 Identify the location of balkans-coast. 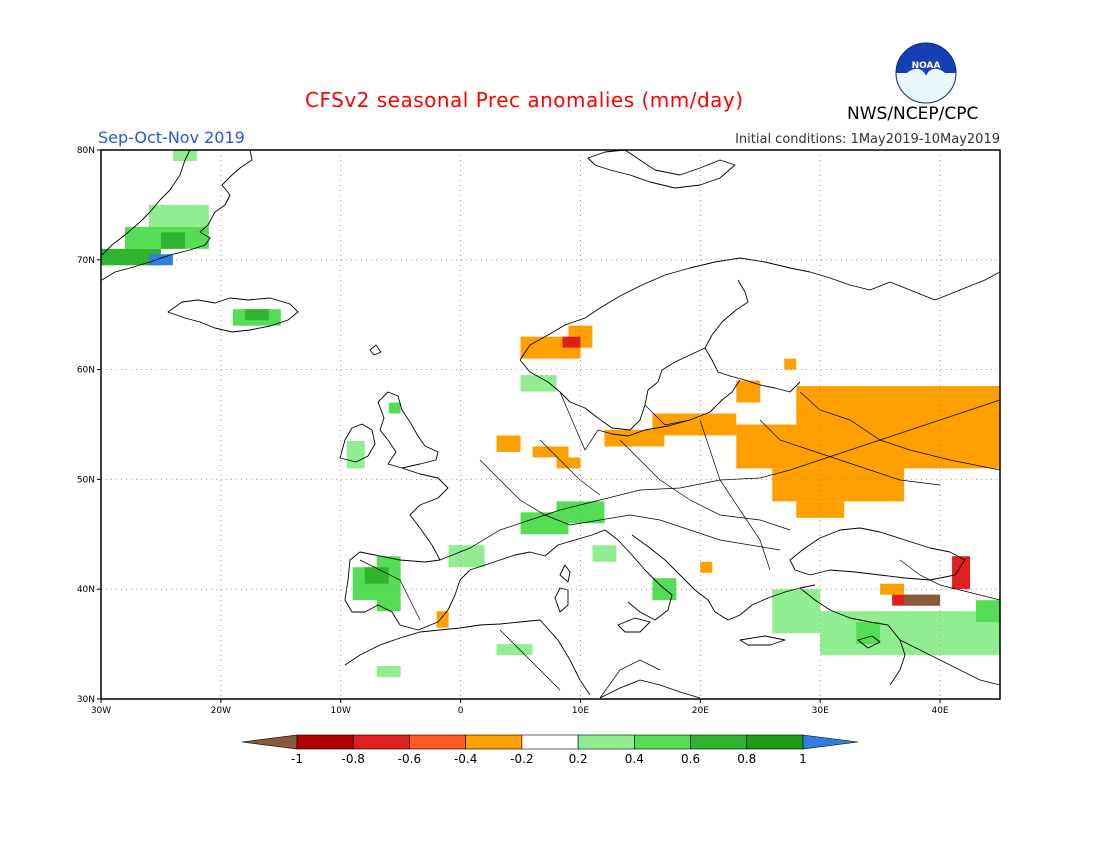
(723, 577).